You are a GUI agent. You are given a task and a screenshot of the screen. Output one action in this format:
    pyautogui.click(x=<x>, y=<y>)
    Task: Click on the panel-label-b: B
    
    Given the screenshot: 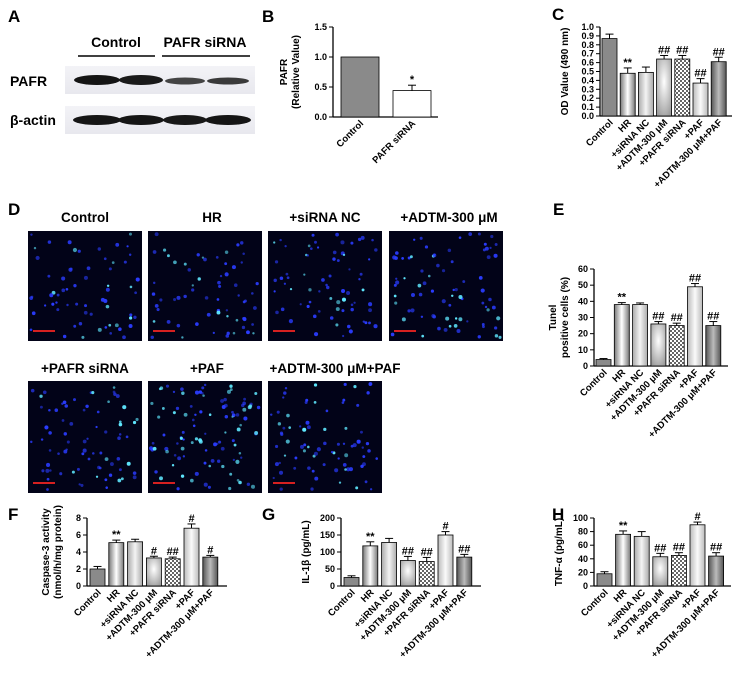 What is the action you would take?
    pyautogui.click(x=268, y=16)
    